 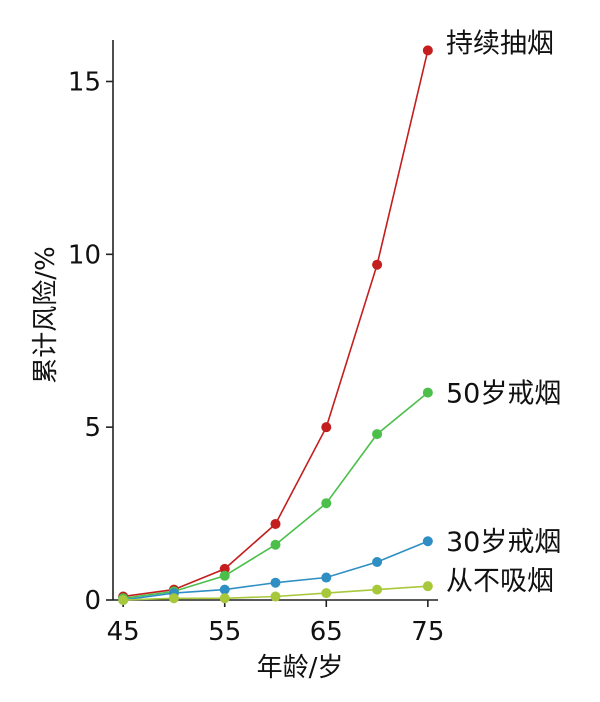 I want to click on series-label: 持续抽烟, so click(x=500, y=43).